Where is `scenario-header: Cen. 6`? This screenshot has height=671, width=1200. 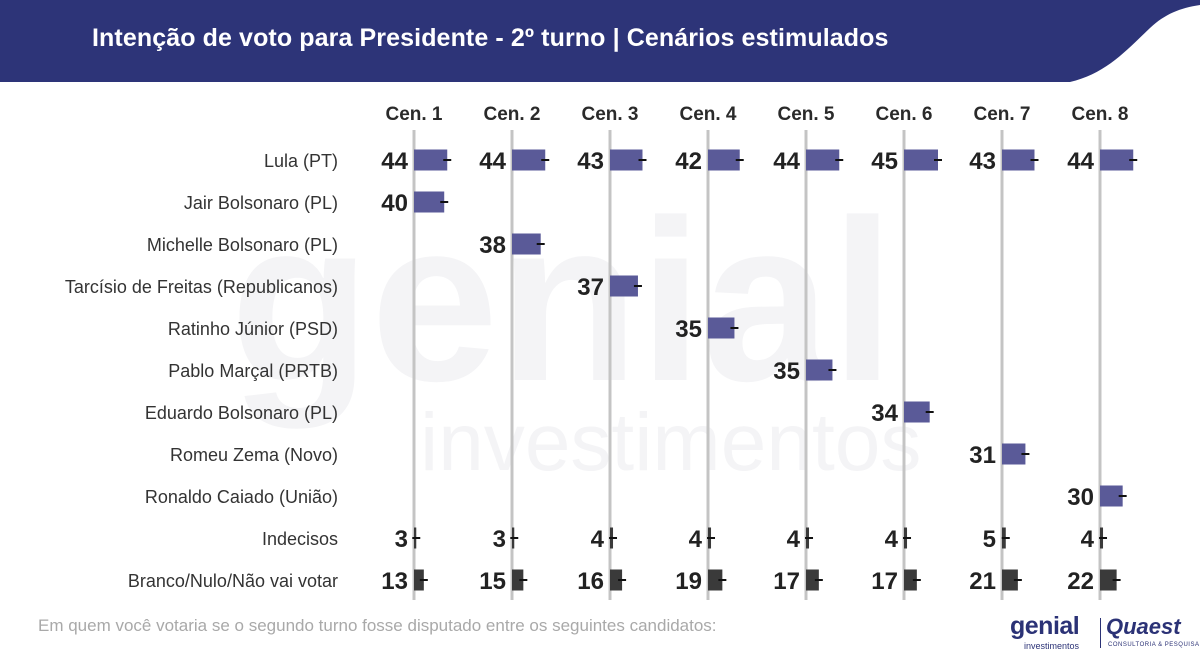 scenario-header: Cen. 6 is located at coordinates (903, 114).